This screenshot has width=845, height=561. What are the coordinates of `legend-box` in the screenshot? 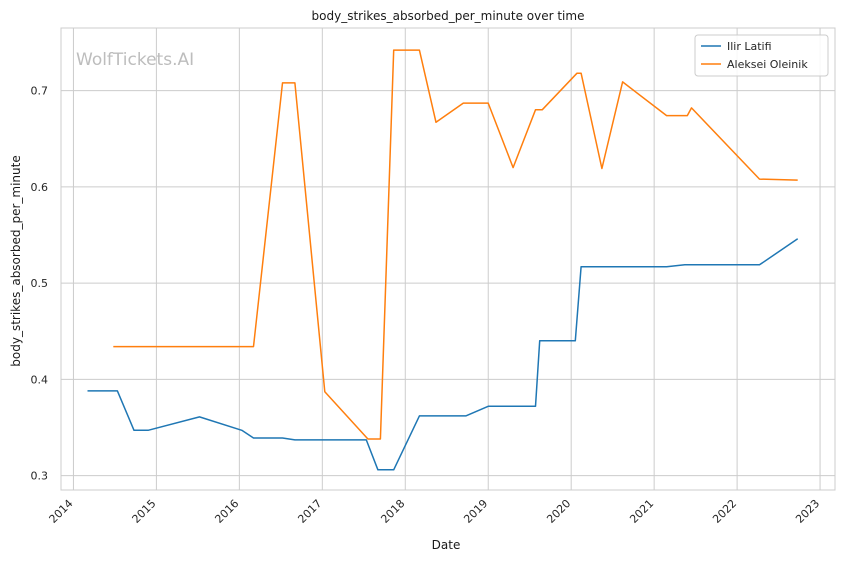 It's located at (761, 55).